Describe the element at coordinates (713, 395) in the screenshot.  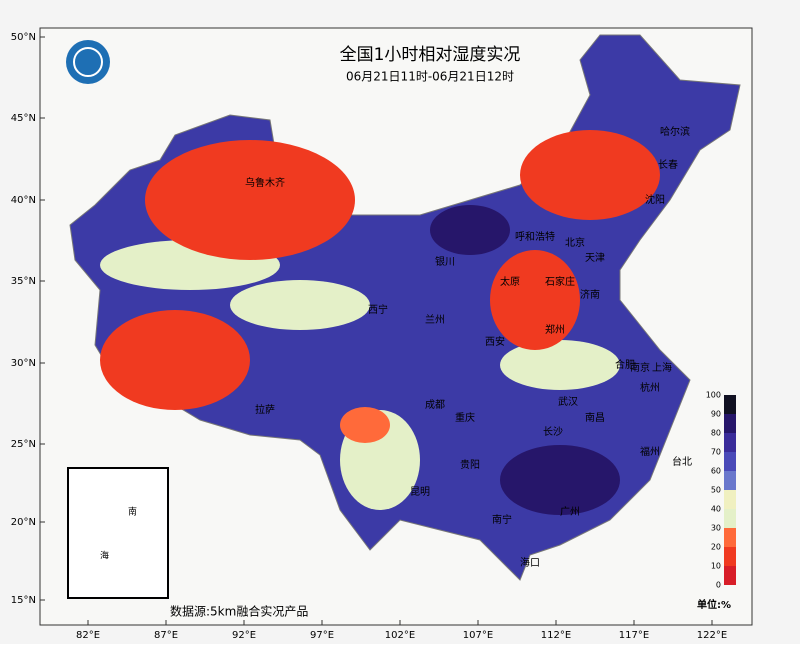
I see `legend-tick: 100` at that location.